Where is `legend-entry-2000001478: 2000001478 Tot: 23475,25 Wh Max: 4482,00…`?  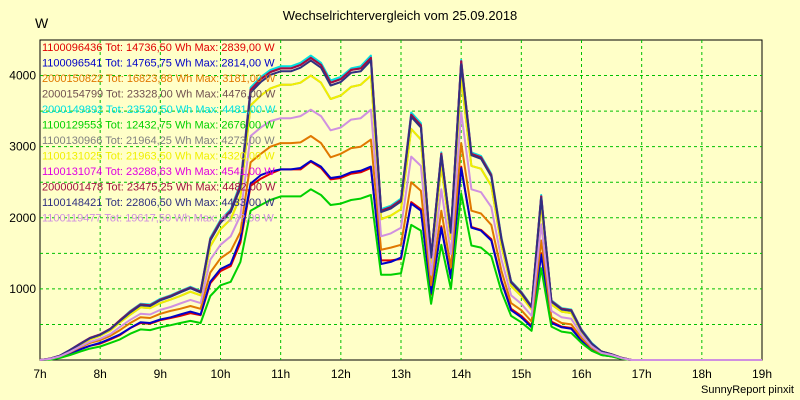 legend-entry-2000001478: 2000001478 Tot: 23475,25 Wh Max: 4482,00… is located at coordinates (159, 188).